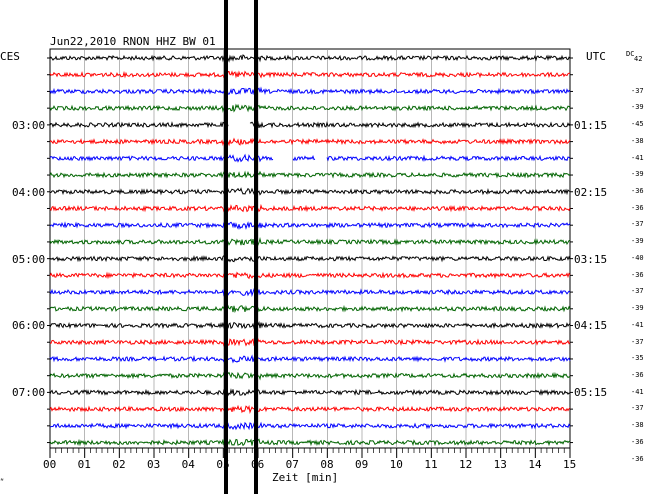 Image resolution: width=650 pixels, height=494 pixels. Describe the element at coordinates (327, 464) in the screenshot. I see `x-tick-label: 08` at that location.